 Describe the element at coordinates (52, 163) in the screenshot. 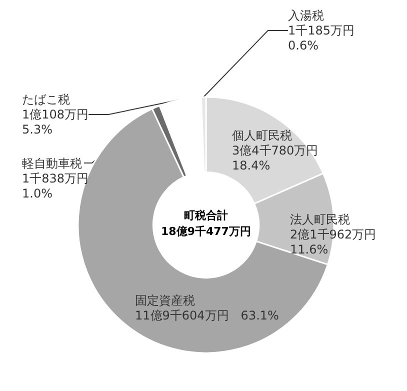

I see `slice-label: 軽自動車税` at that location.